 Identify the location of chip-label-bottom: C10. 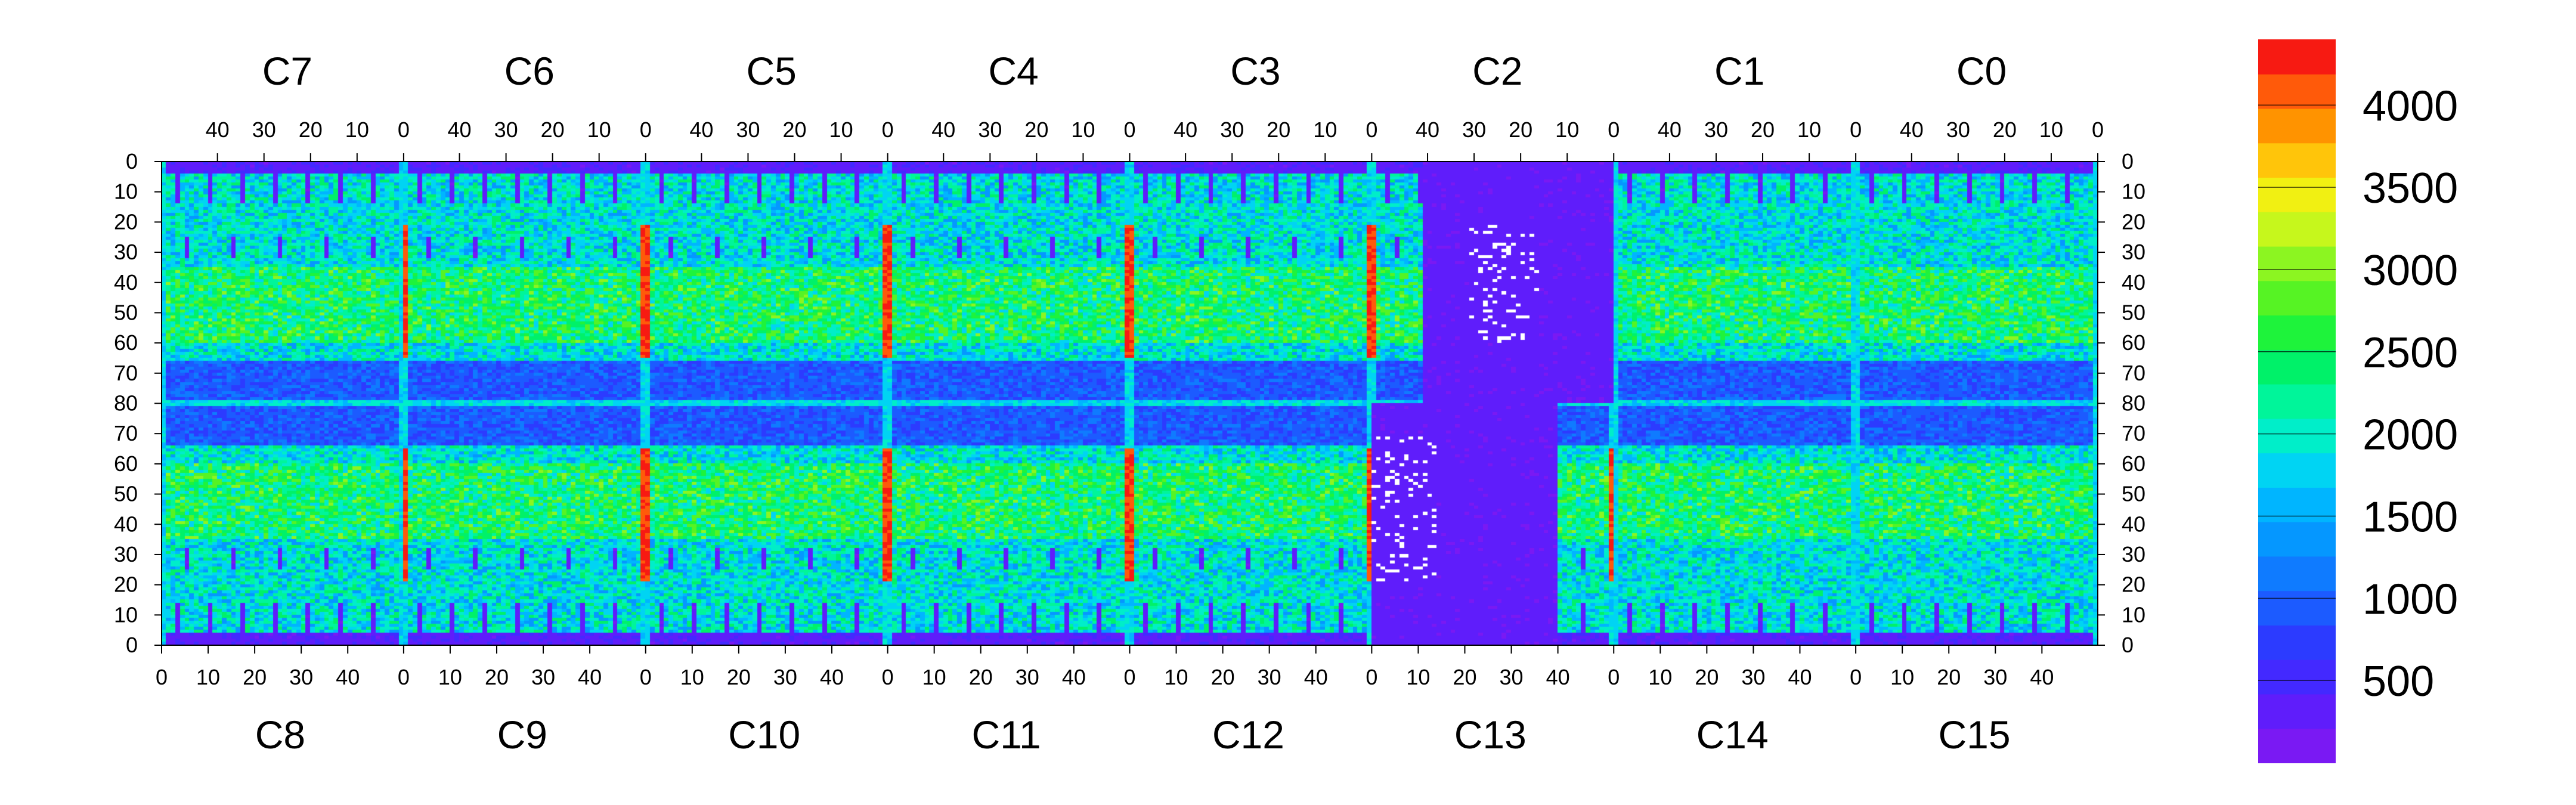
(764, 735).